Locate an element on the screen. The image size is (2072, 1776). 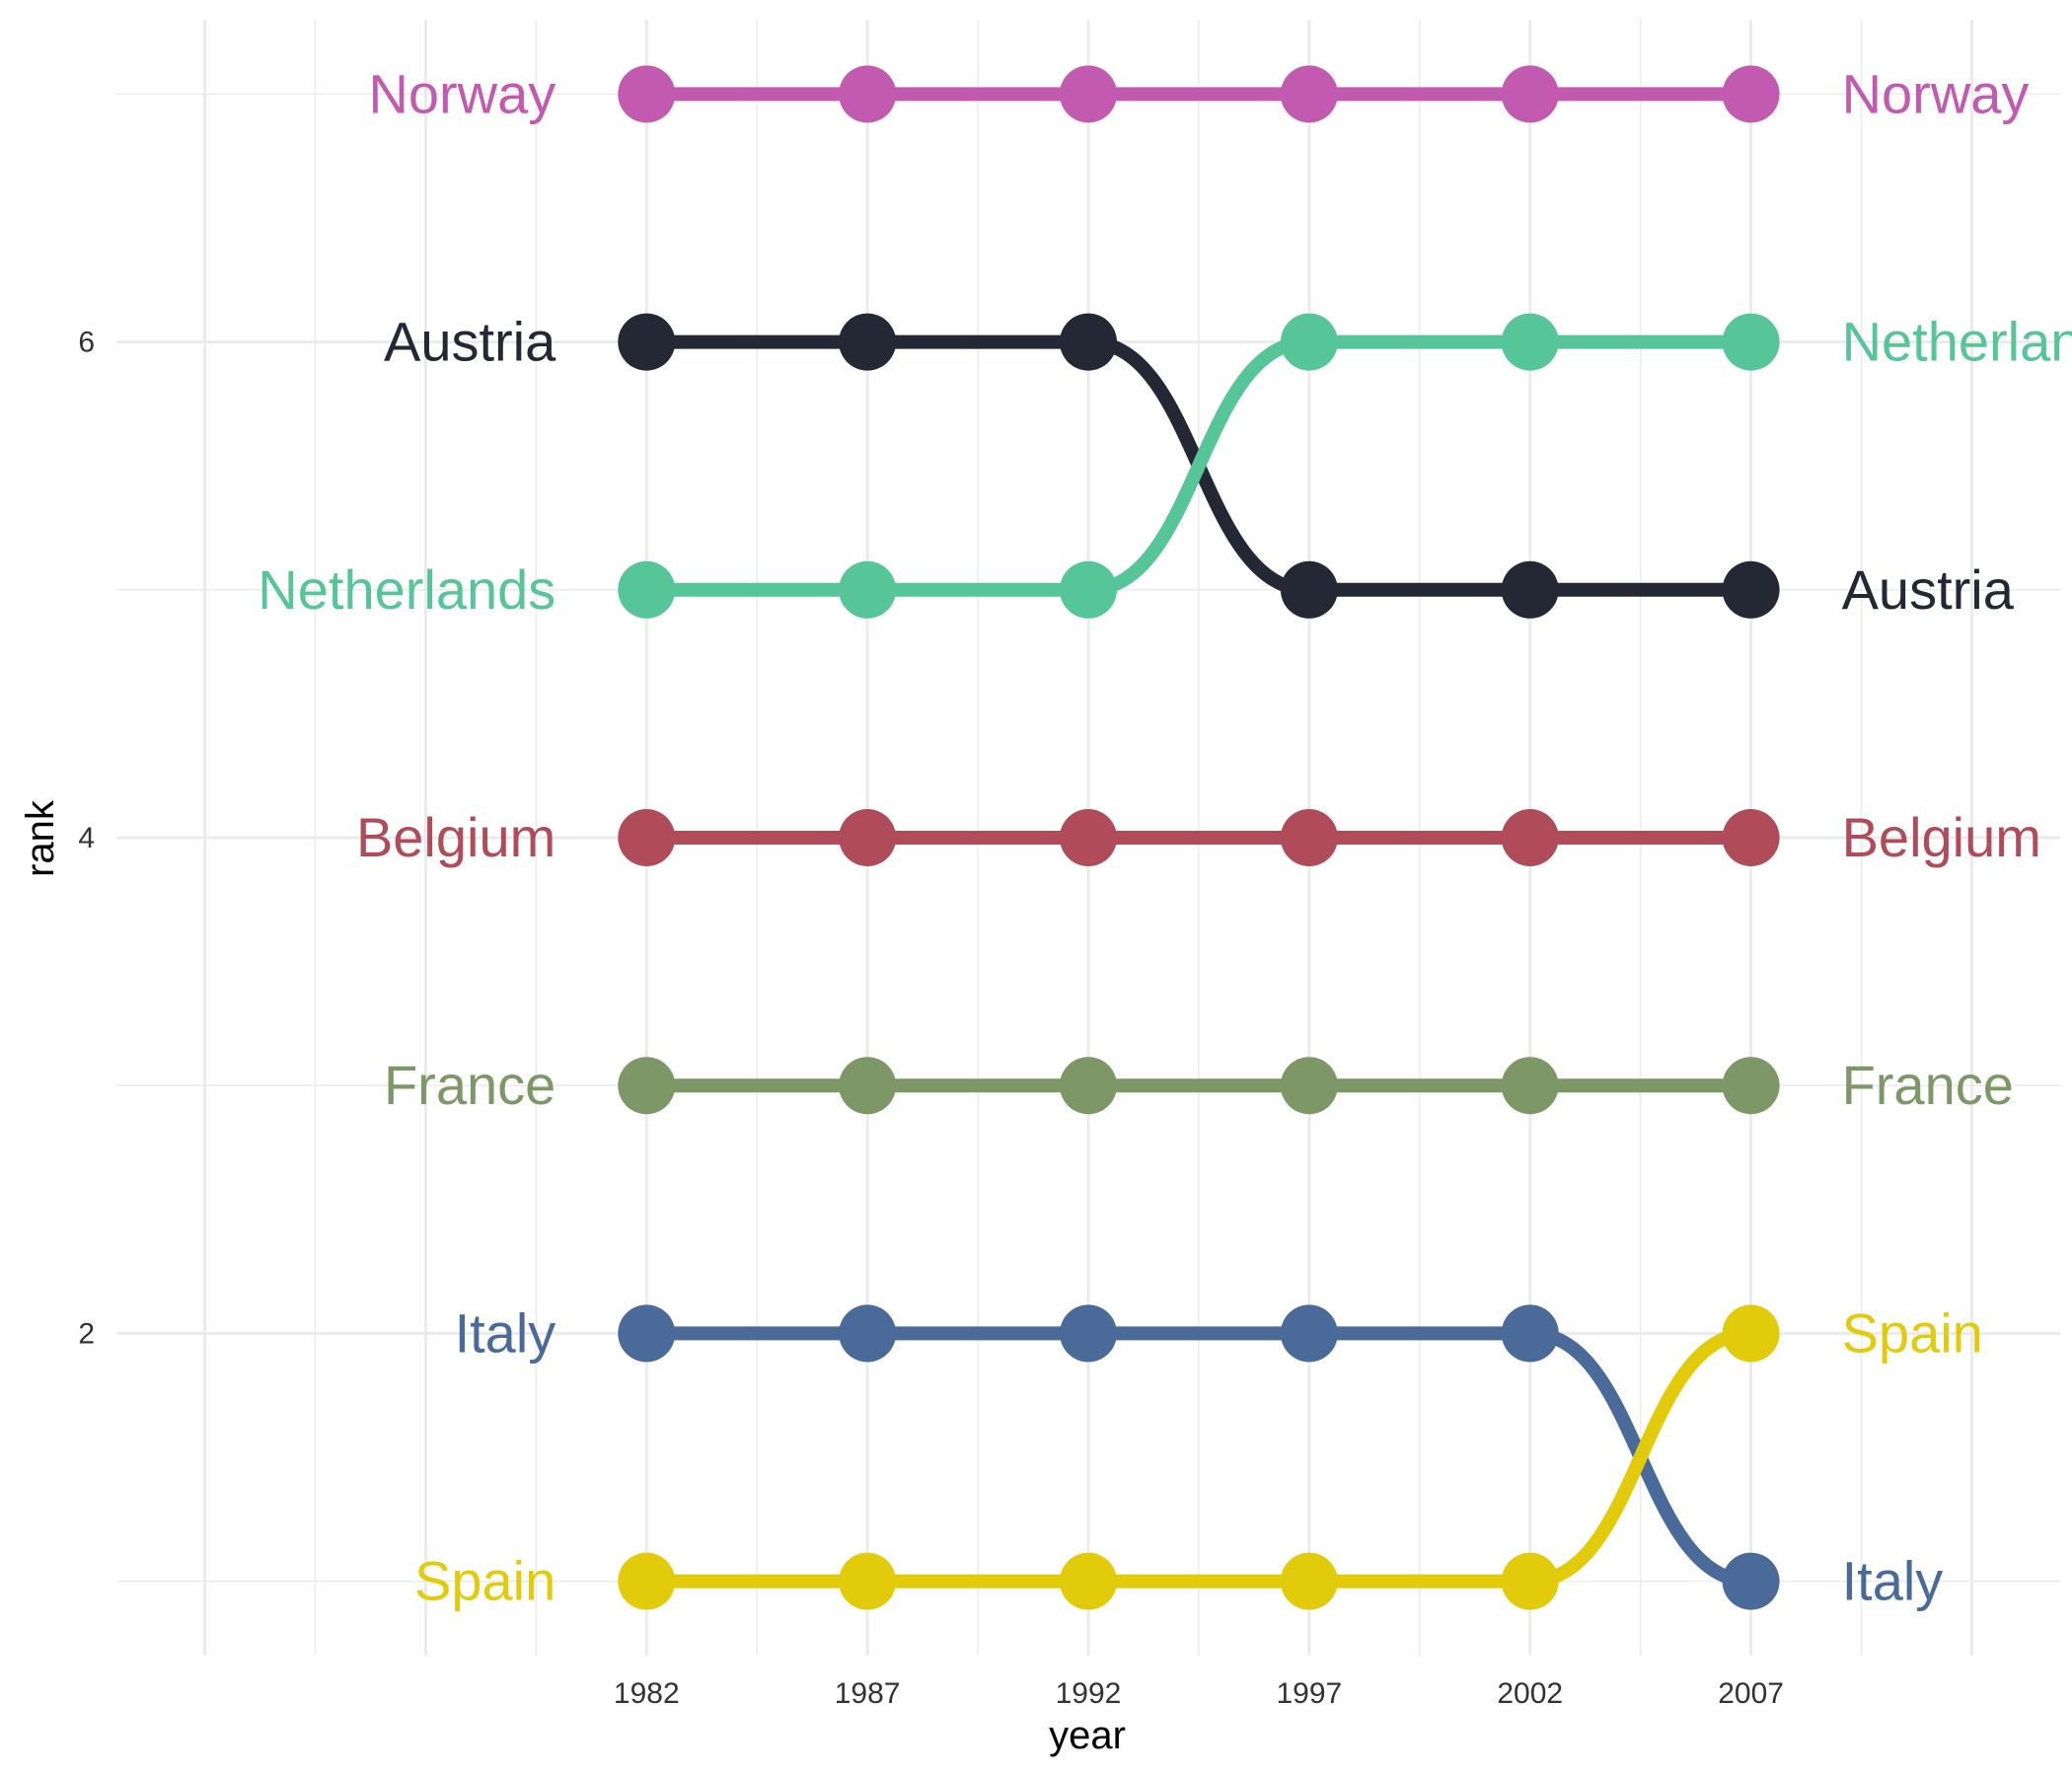
x-tick-label: 2002 is located at coordinates (1530, 1694).